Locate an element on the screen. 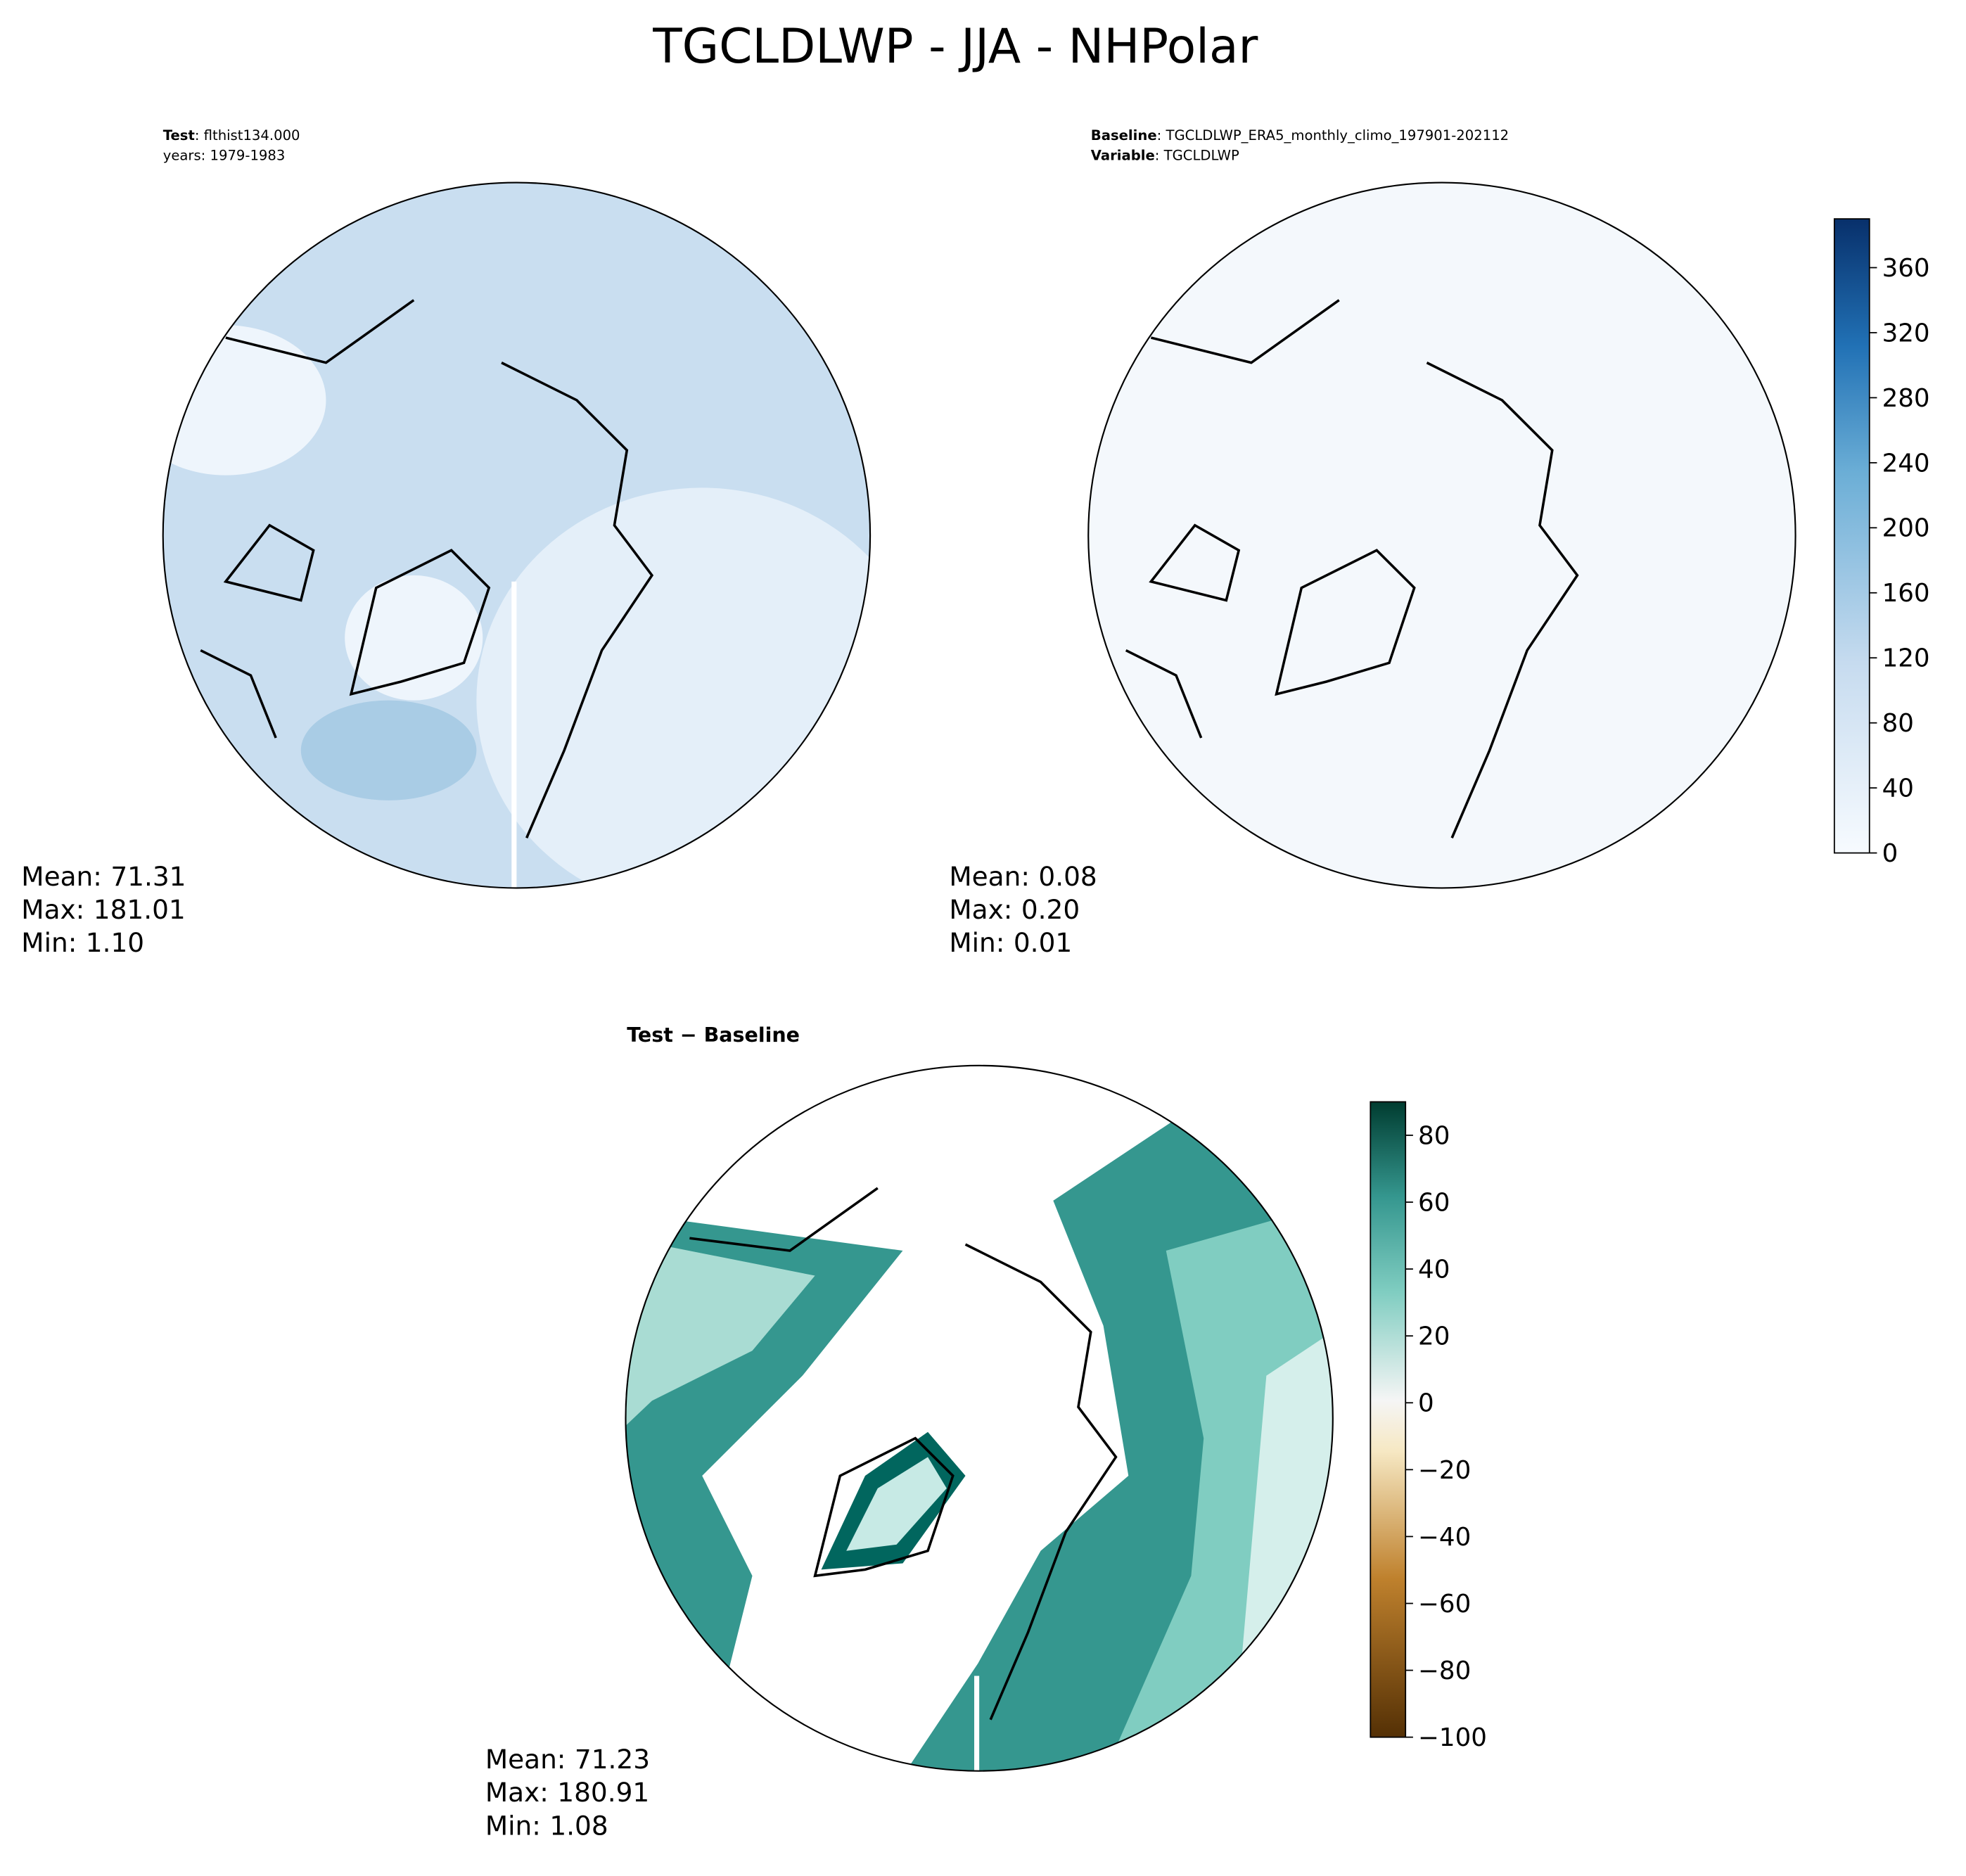  stat-line: Max: 181.01 is located at coordinates (103, 909).